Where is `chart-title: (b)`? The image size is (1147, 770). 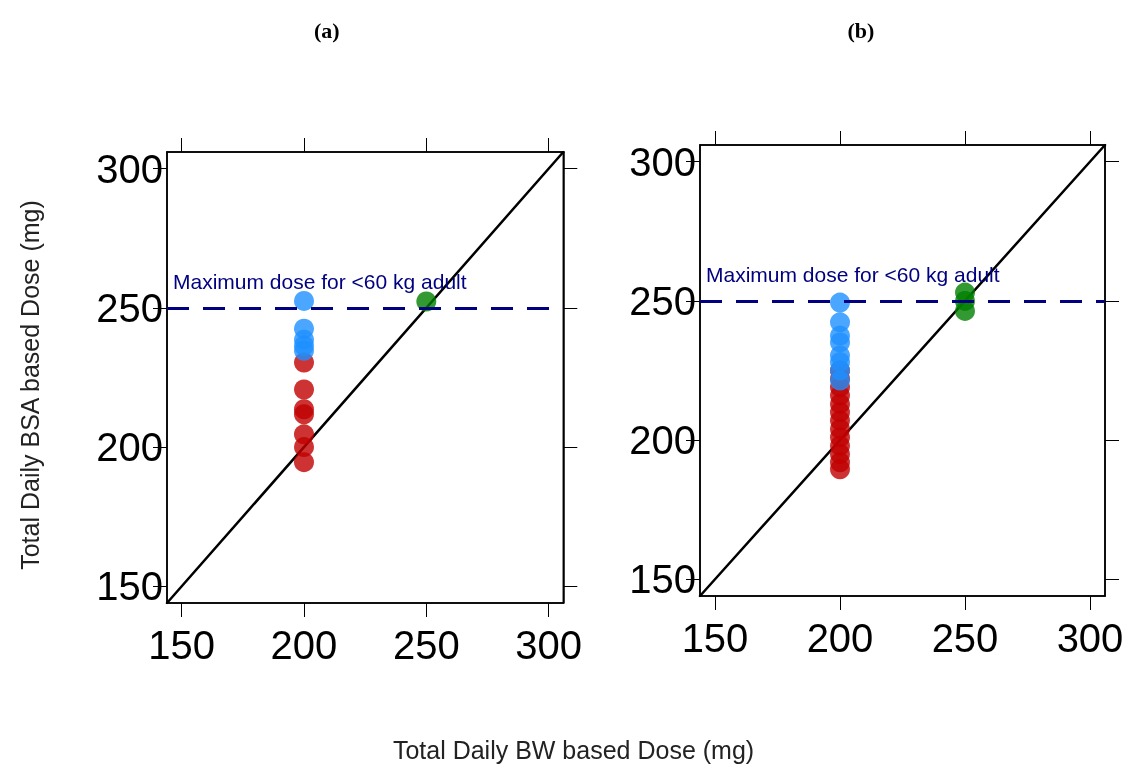 chart-title: (b) is located at coordinates (861, 30).